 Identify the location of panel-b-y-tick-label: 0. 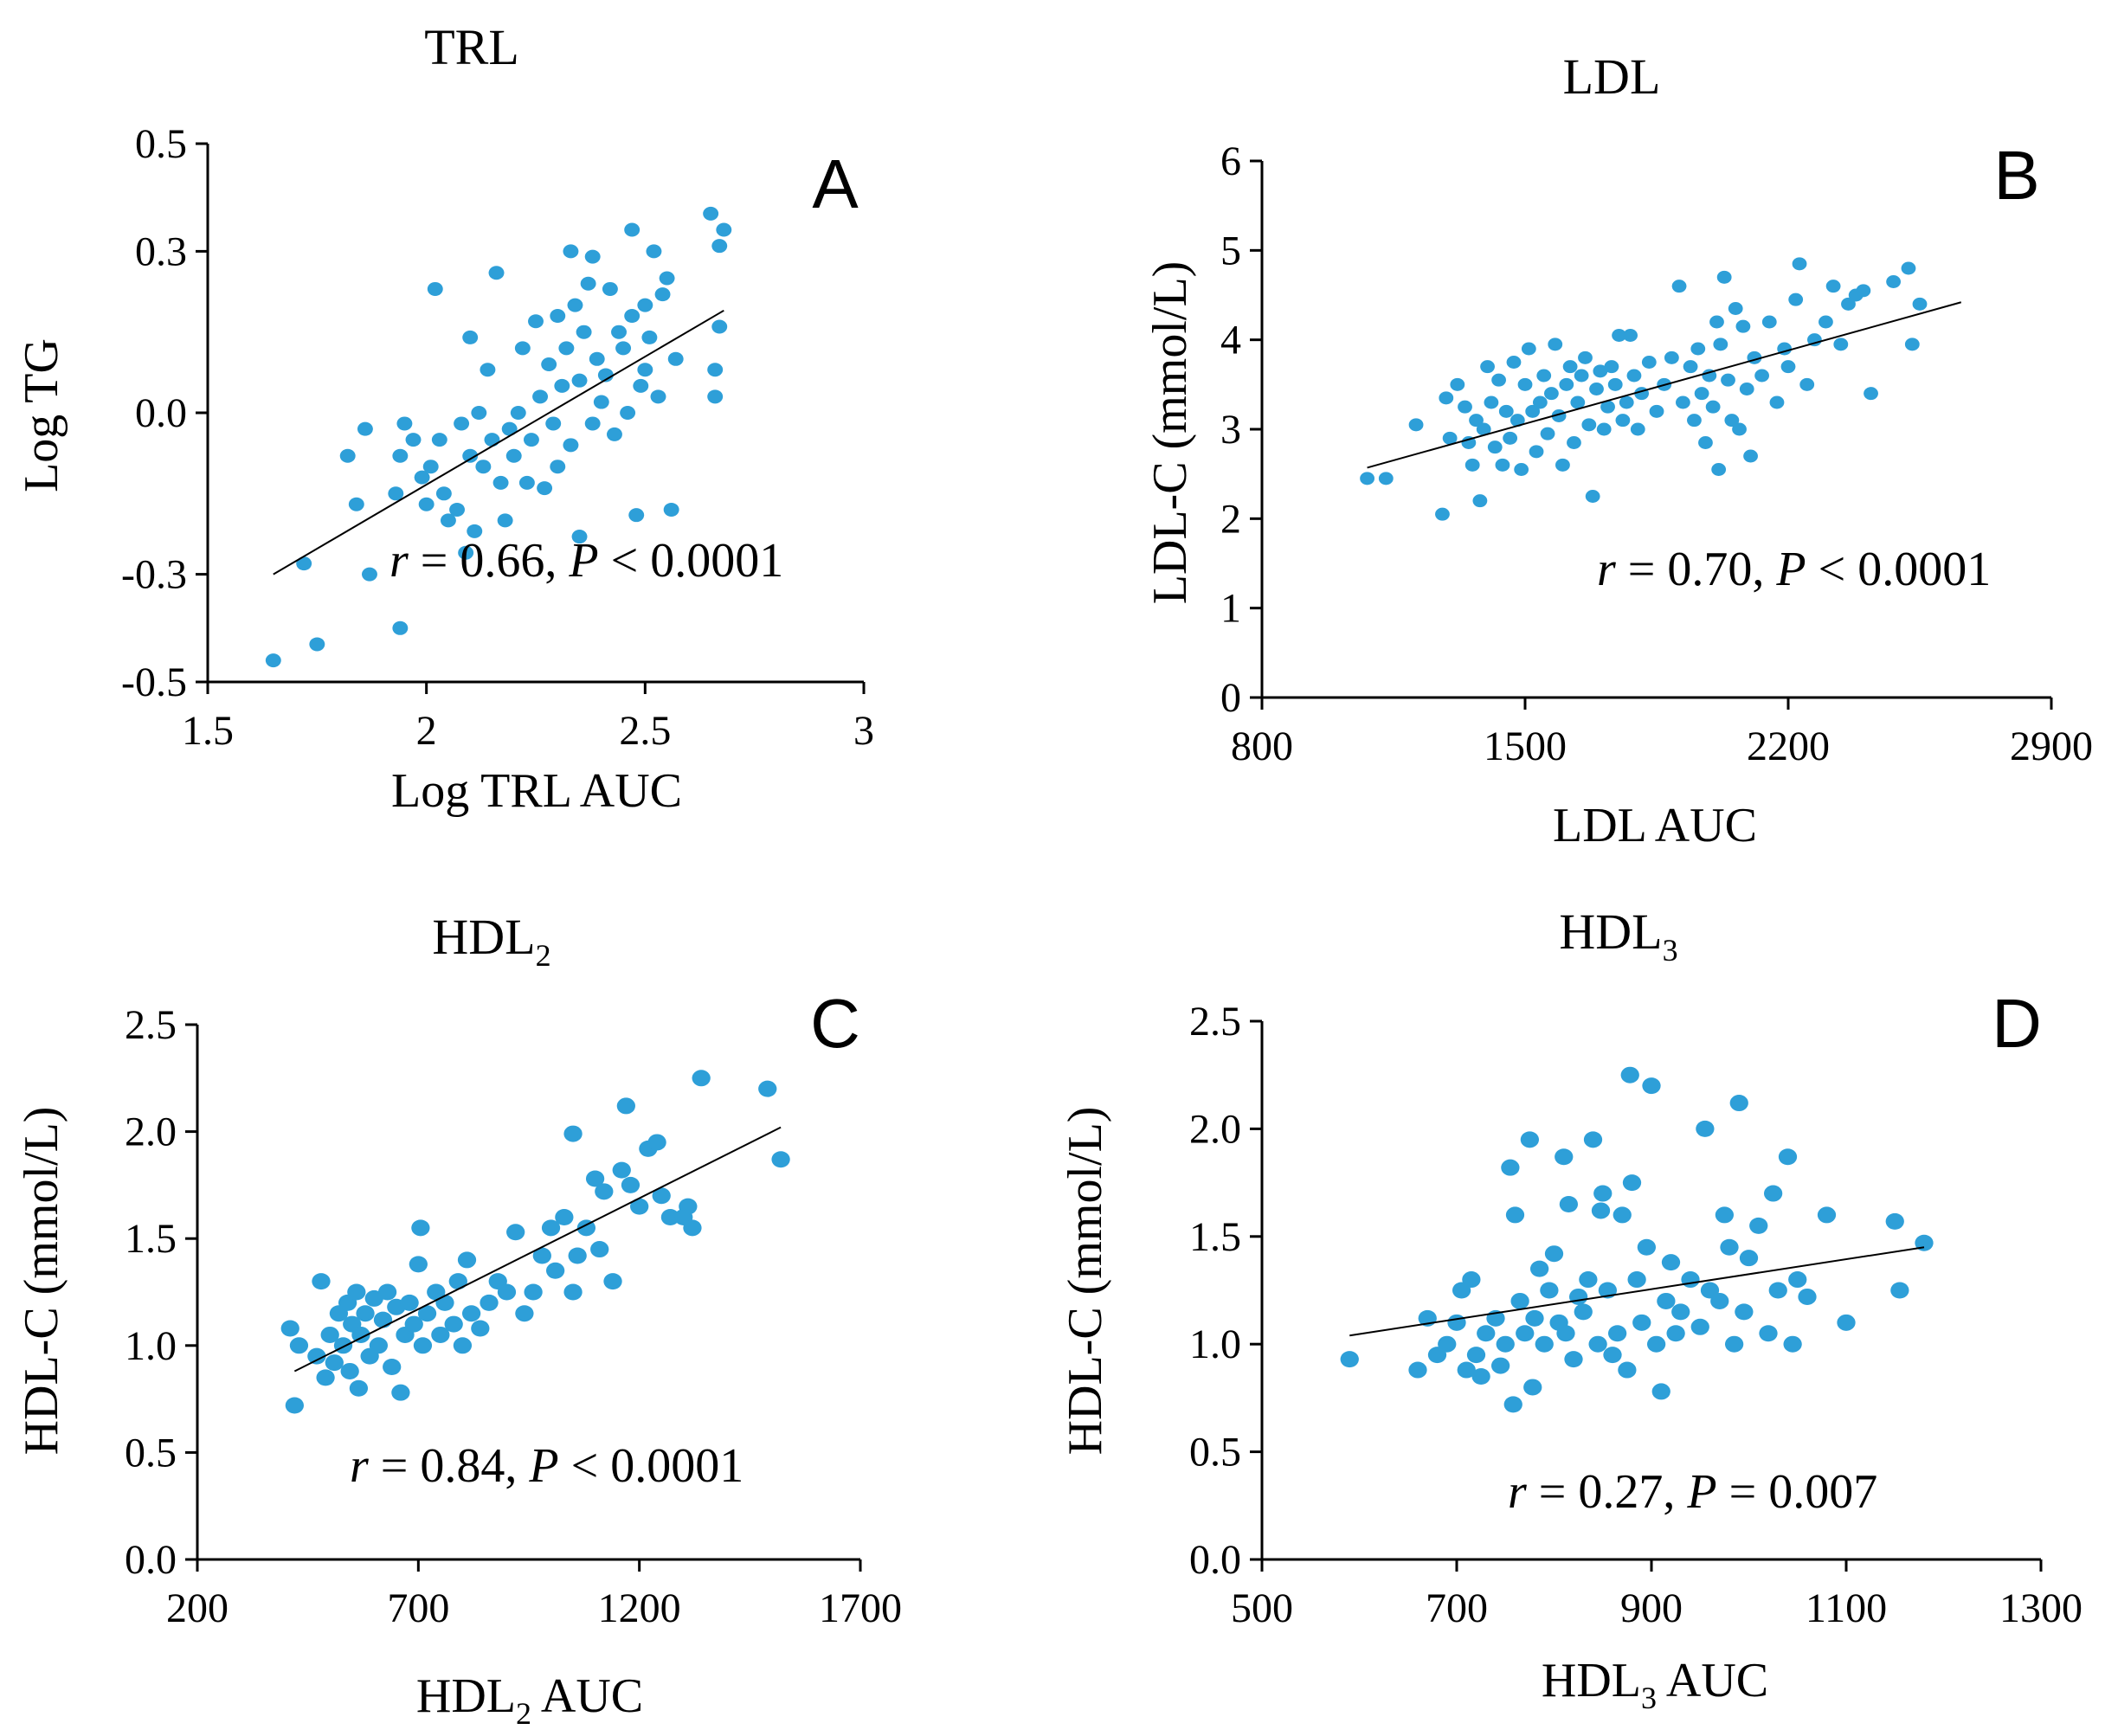
(1230, 698).